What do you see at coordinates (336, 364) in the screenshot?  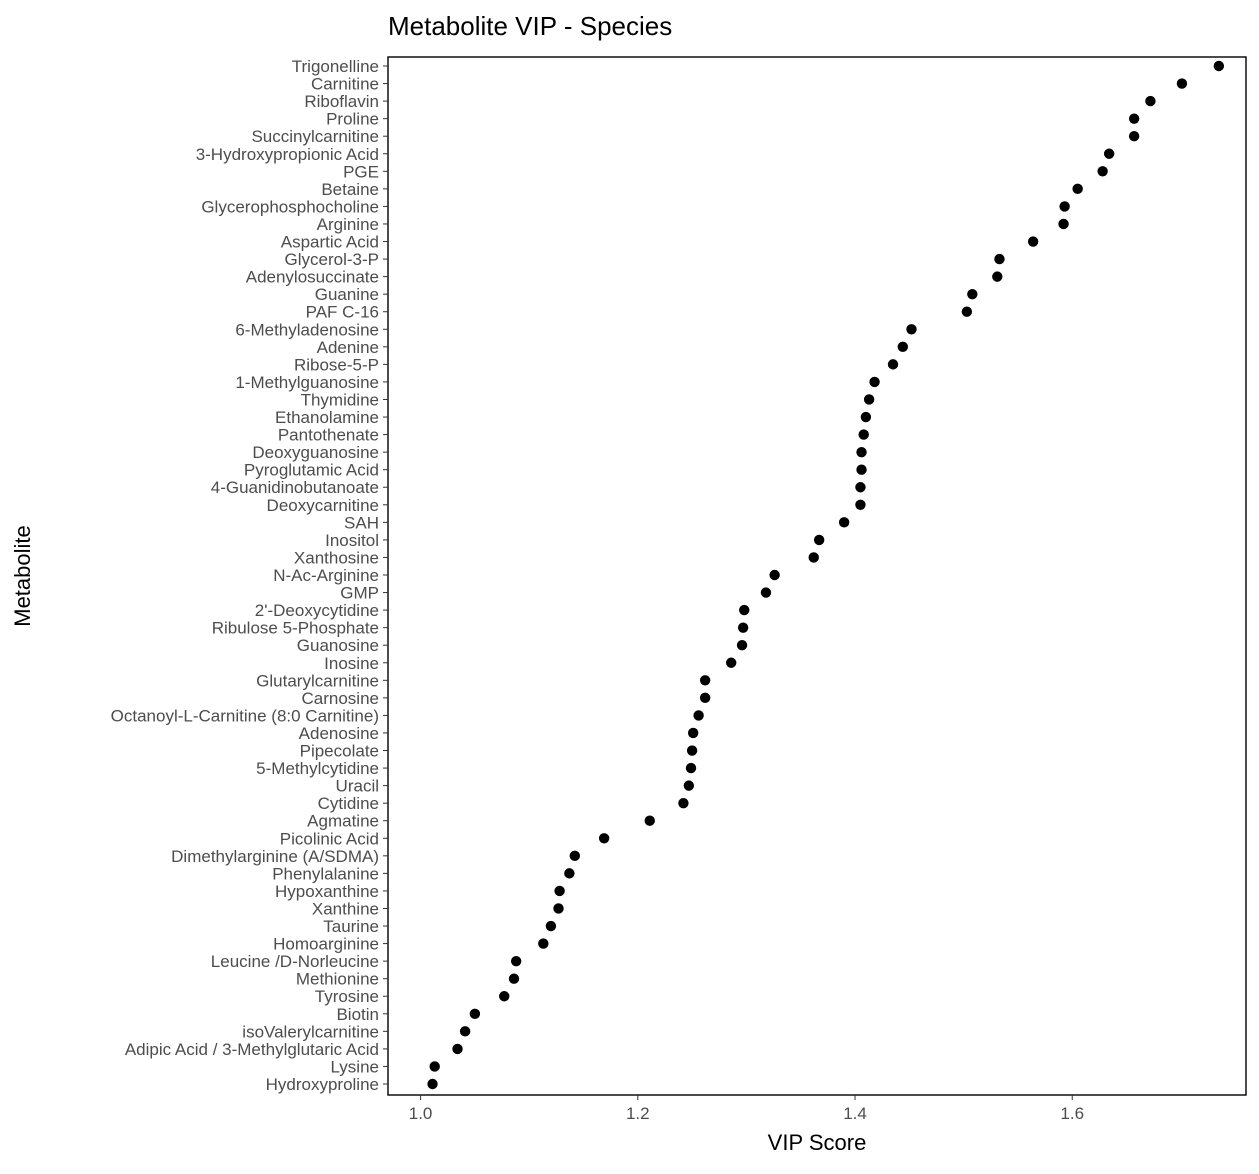 I see `y-tick-label: Ribose-5-P` at bounding box center [336, 364].